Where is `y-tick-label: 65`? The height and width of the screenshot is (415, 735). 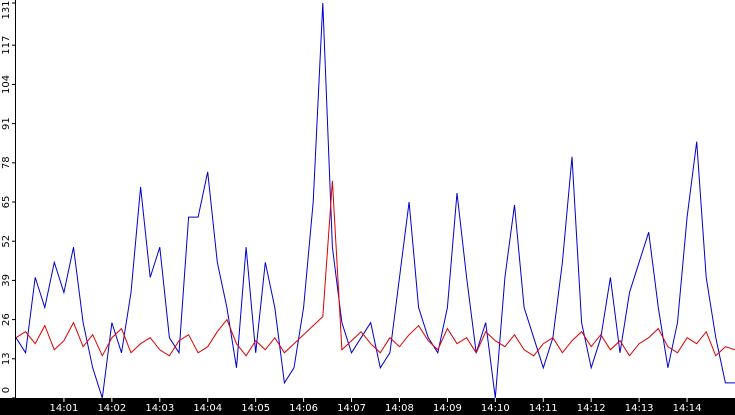
y-tick-label: 65 is located at coordinates (6, 202).